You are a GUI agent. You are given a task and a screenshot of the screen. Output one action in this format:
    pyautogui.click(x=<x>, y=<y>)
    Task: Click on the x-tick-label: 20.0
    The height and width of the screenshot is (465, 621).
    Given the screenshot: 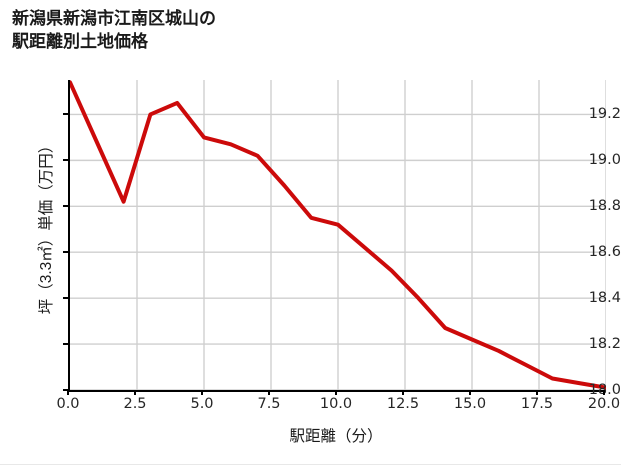 What is the action you would take?
    pyautogui.click(x=604, y=404)
    